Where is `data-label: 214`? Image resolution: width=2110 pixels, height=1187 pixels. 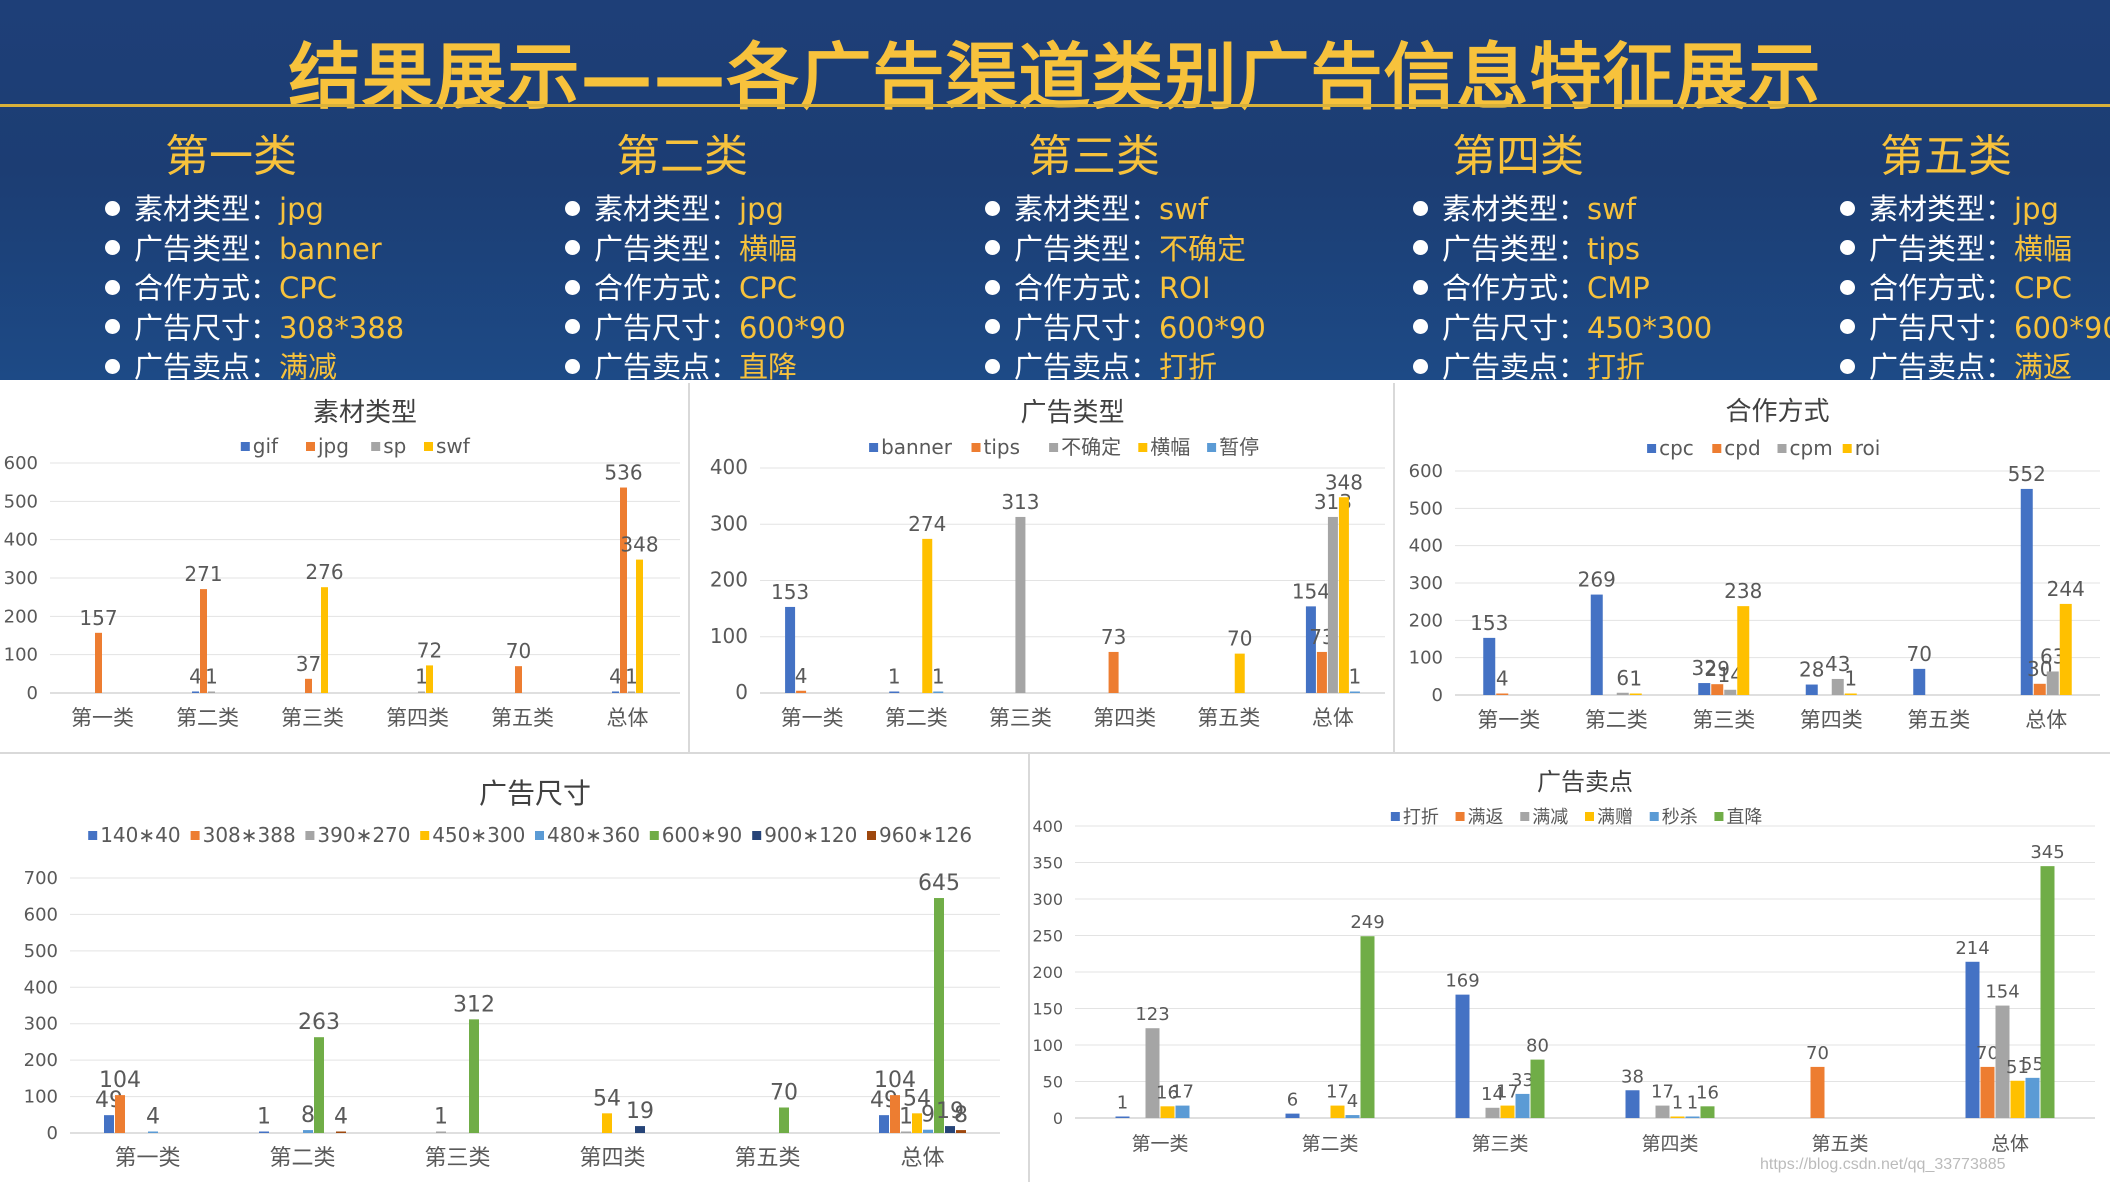
data-label: 214 is located at coordinates (1972, 948).